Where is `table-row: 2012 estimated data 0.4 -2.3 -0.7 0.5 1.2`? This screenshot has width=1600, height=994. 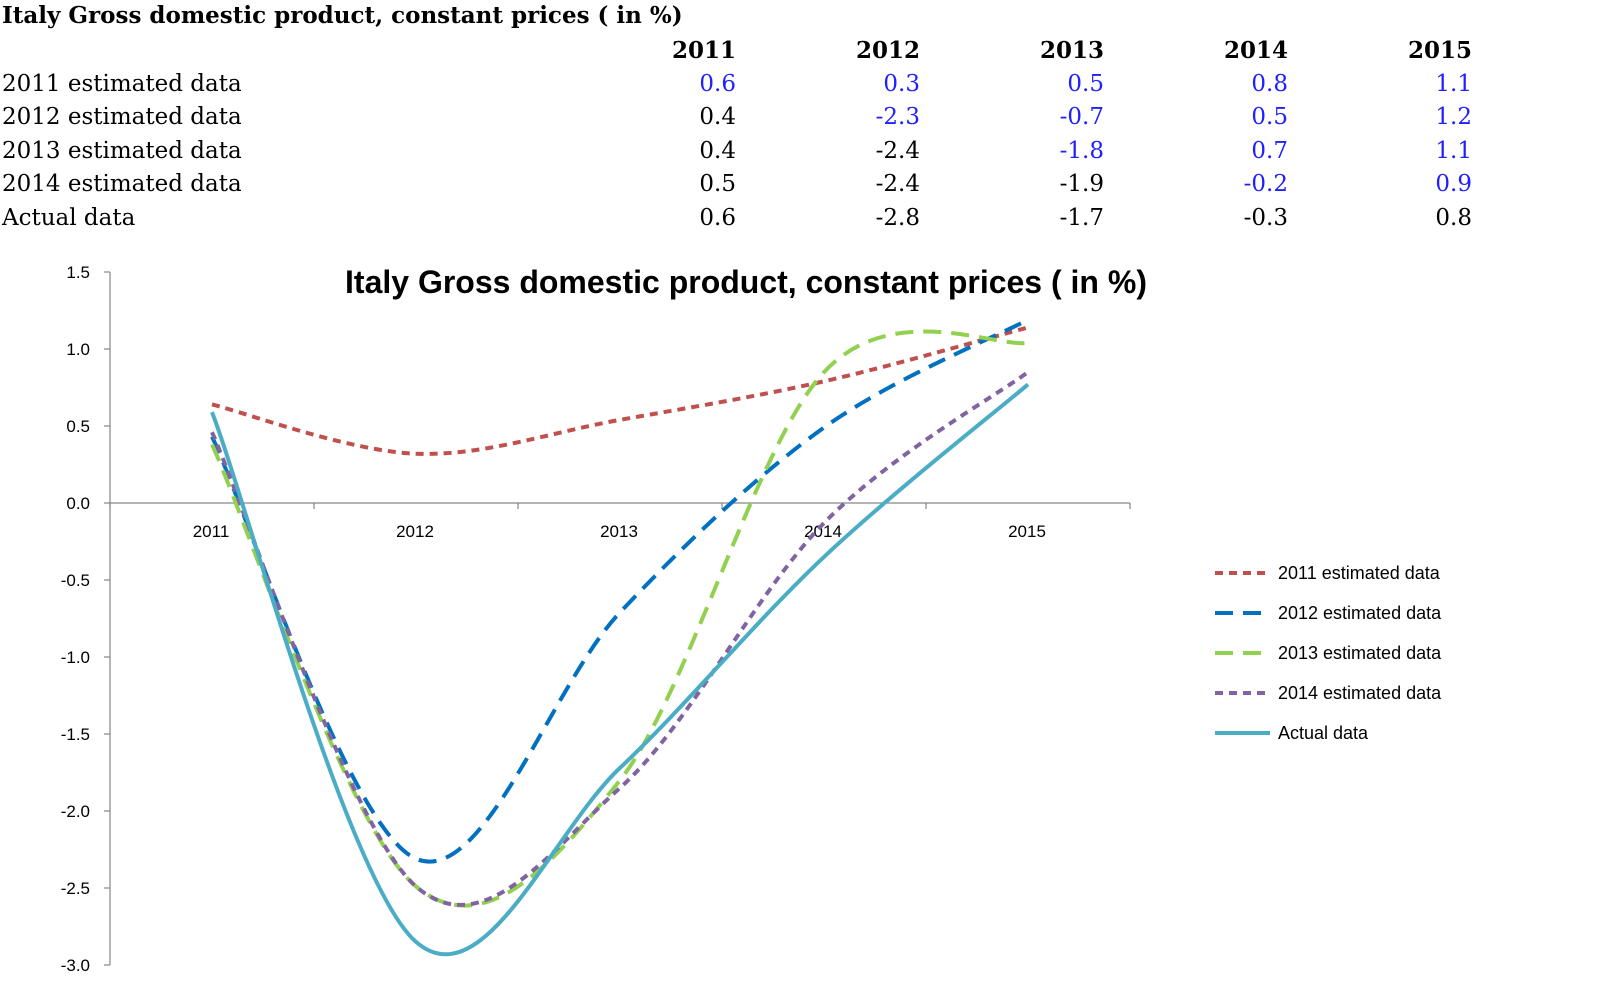
table-row: 2012 estimated data 0.4 -2.3 -0.7 0.5 1.2 is located at coordinates (736, 118).